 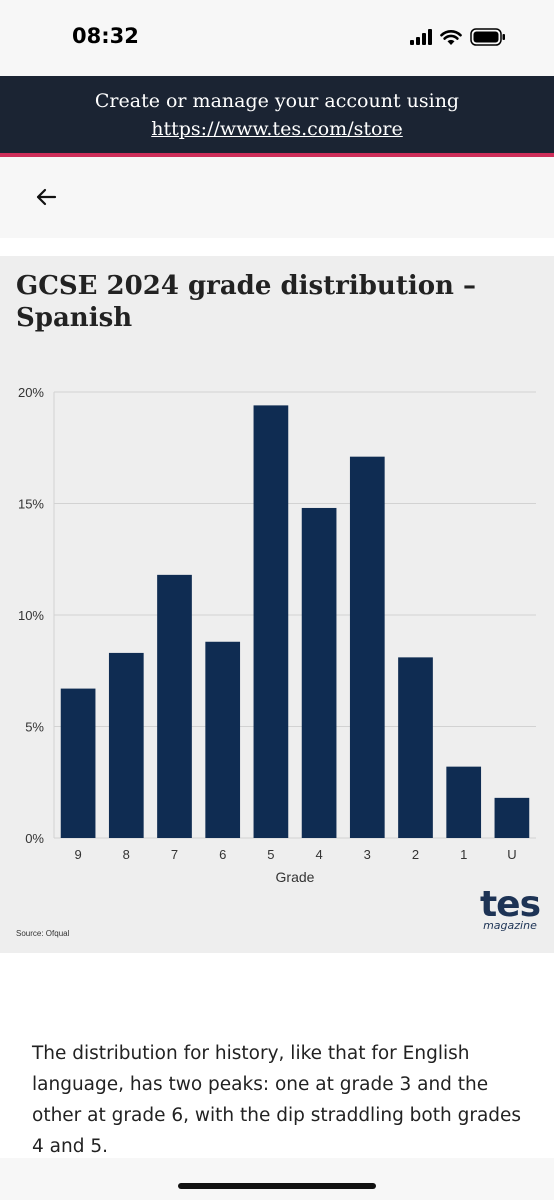 I want to click on wifi-icon, so click(x=451, y=37).